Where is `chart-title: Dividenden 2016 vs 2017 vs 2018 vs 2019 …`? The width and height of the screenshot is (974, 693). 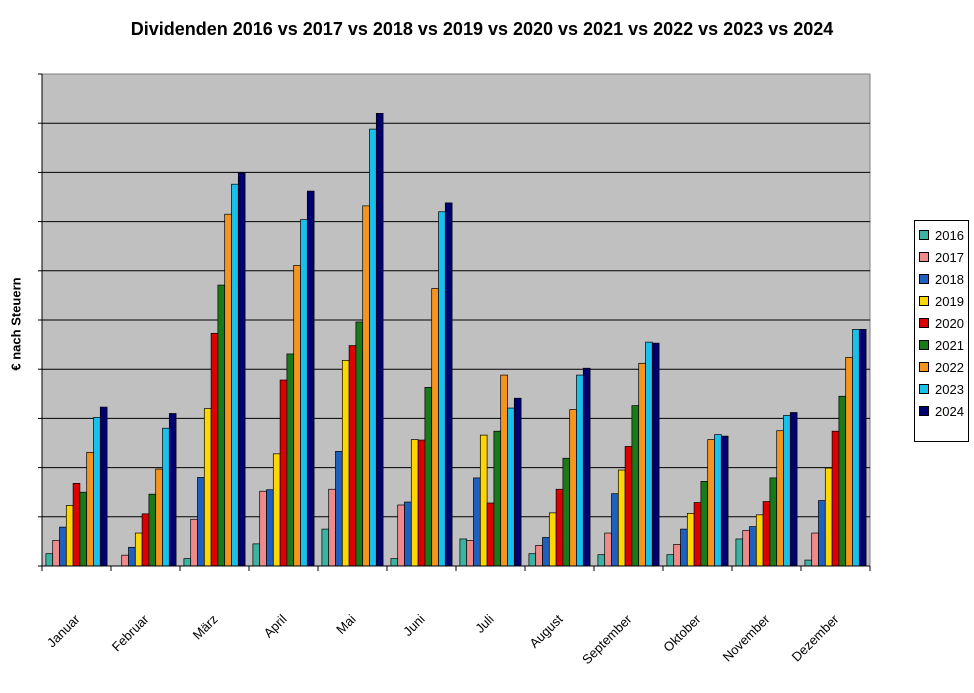
chart-title: Dividenden 2016 vs 2017 vs 2018 vs 2019 … is located at coordinates (482, 29).